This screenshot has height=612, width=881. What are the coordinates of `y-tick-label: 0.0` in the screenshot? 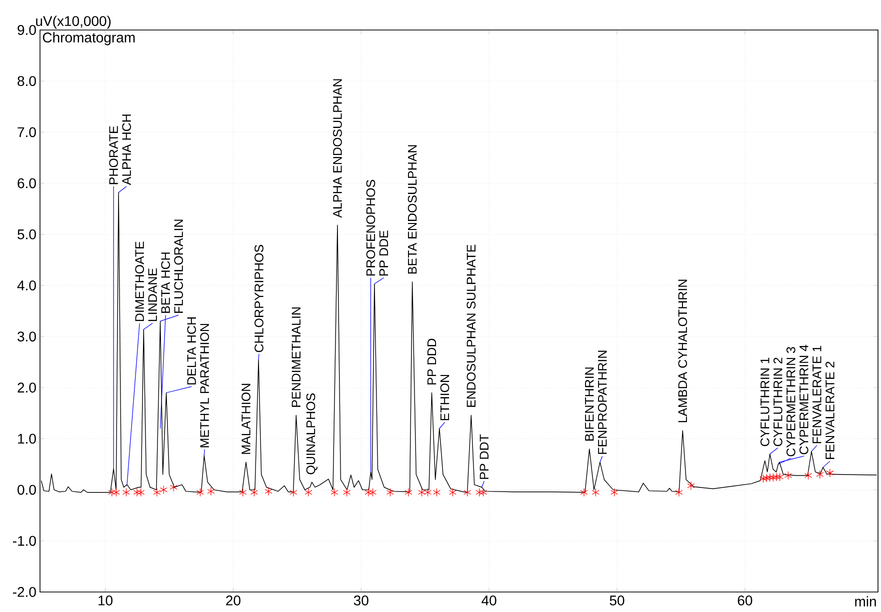 It's located at (27, 489).